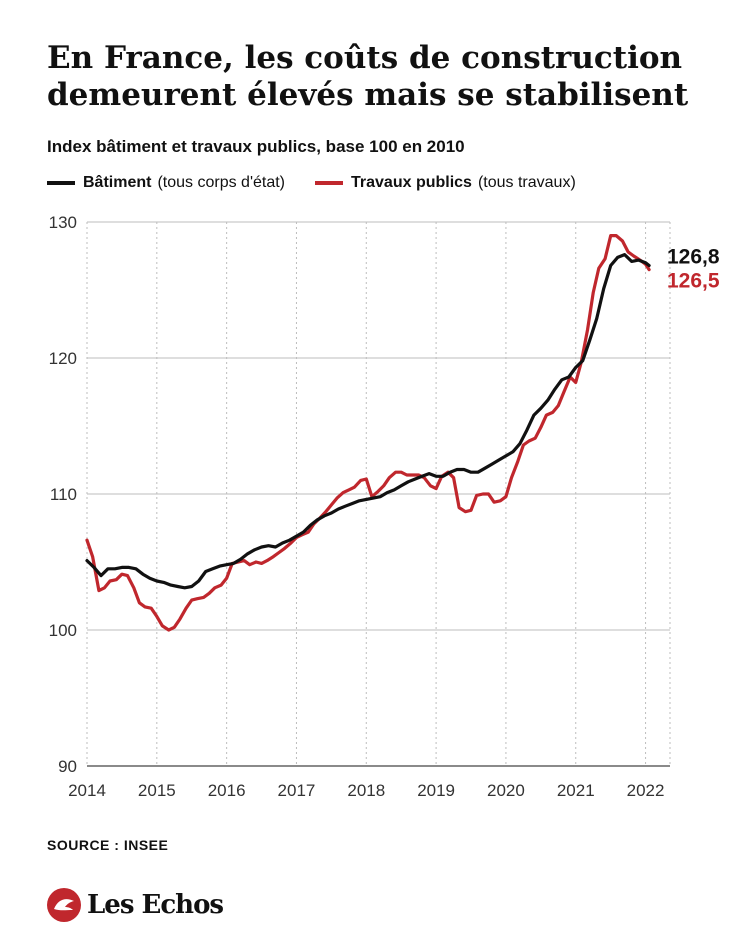 This screenshot has width=750, height=938. What do you see at coordinates (693, 257) in the screenshot?
I see `end-label-batiment: 126,8` at bounding box center [693, 257].